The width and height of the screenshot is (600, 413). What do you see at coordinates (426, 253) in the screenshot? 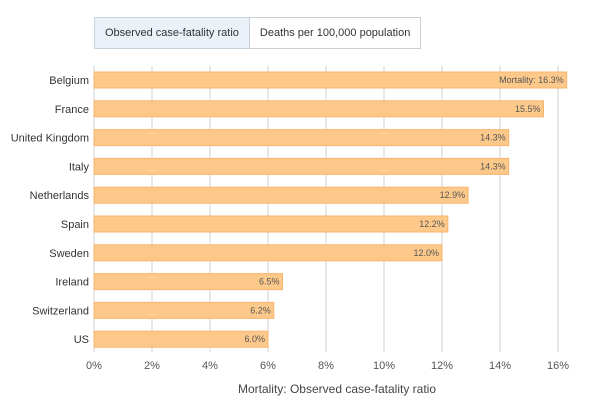
I see `bar-value-label: 12.0%` at bounding box center [426, 253].